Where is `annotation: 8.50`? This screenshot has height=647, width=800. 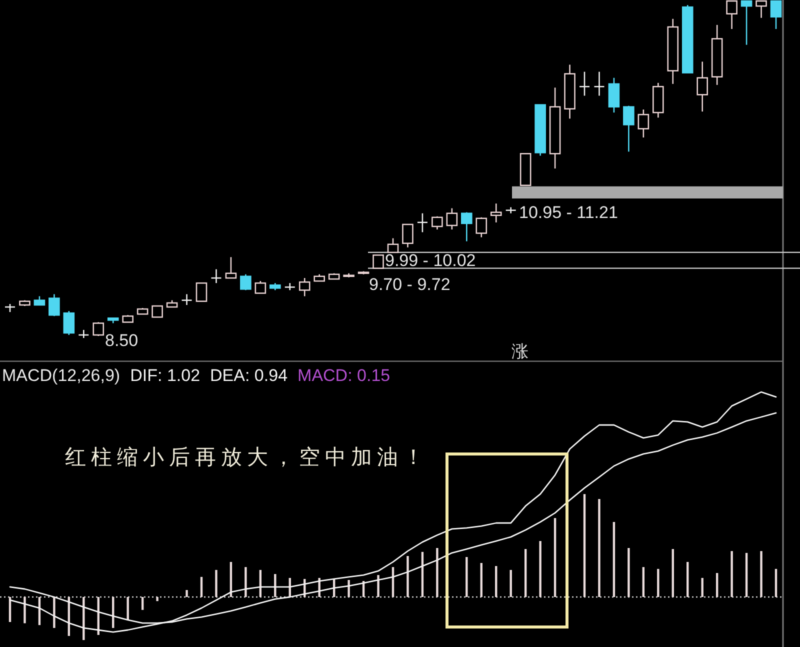
annotation: 8.50 is located at coordinates (121, 340).